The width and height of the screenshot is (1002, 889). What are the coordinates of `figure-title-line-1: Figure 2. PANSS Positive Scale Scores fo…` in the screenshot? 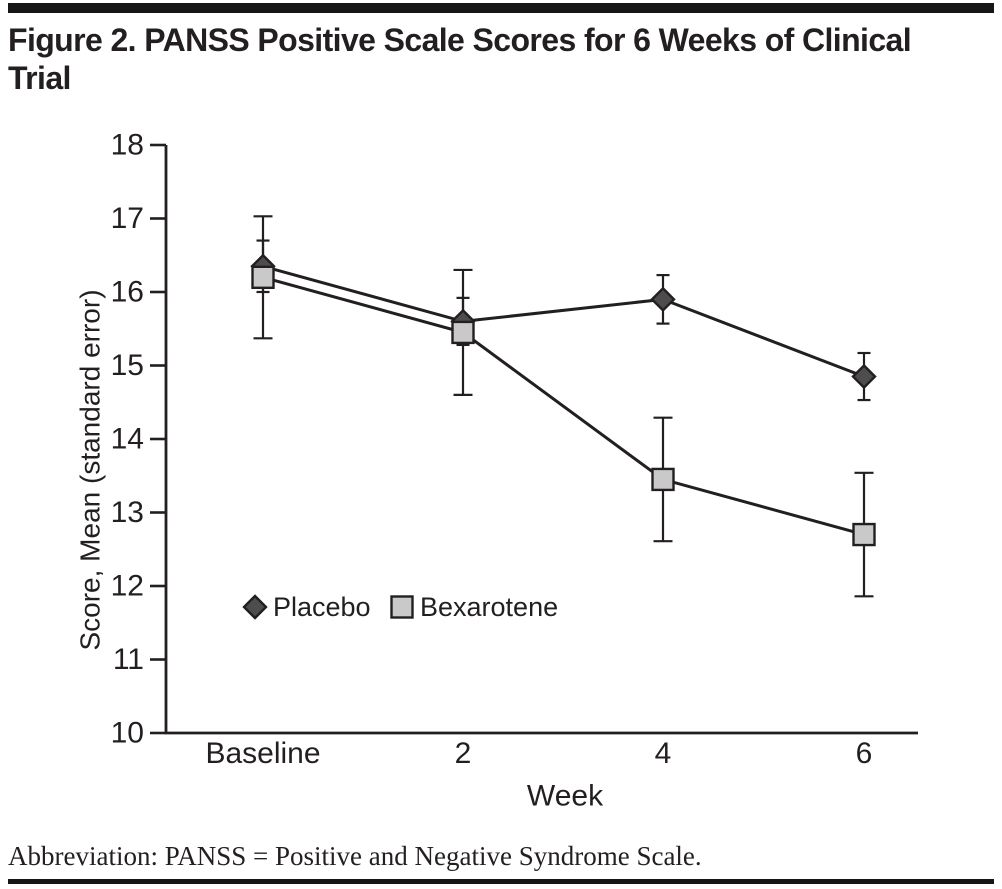 It's located at (460, 40).